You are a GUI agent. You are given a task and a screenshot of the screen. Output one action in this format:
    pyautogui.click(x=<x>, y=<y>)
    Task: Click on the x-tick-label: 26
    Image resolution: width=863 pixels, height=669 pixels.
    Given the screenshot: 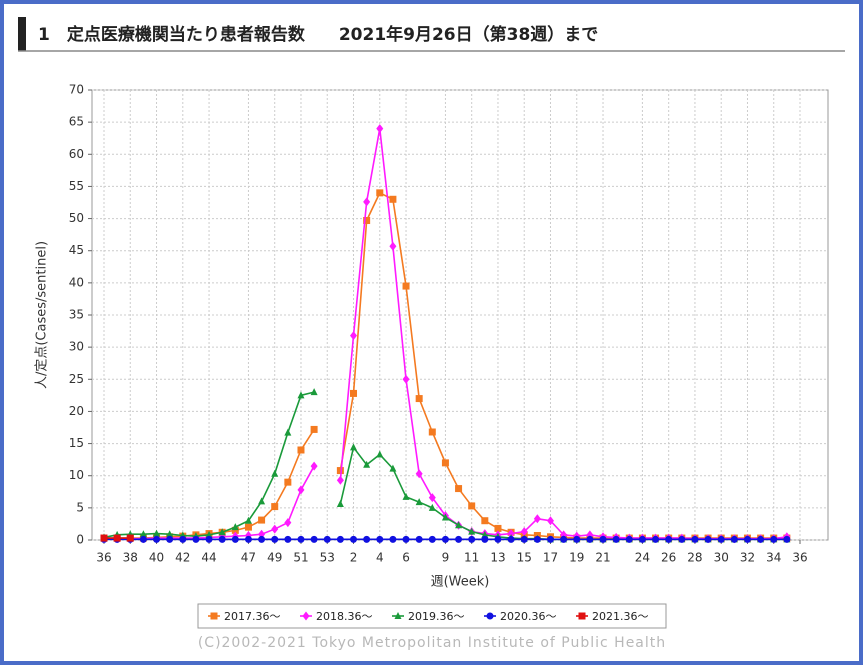 What is the action you would take?
    pyautogui.click(x=668, y=558)
    